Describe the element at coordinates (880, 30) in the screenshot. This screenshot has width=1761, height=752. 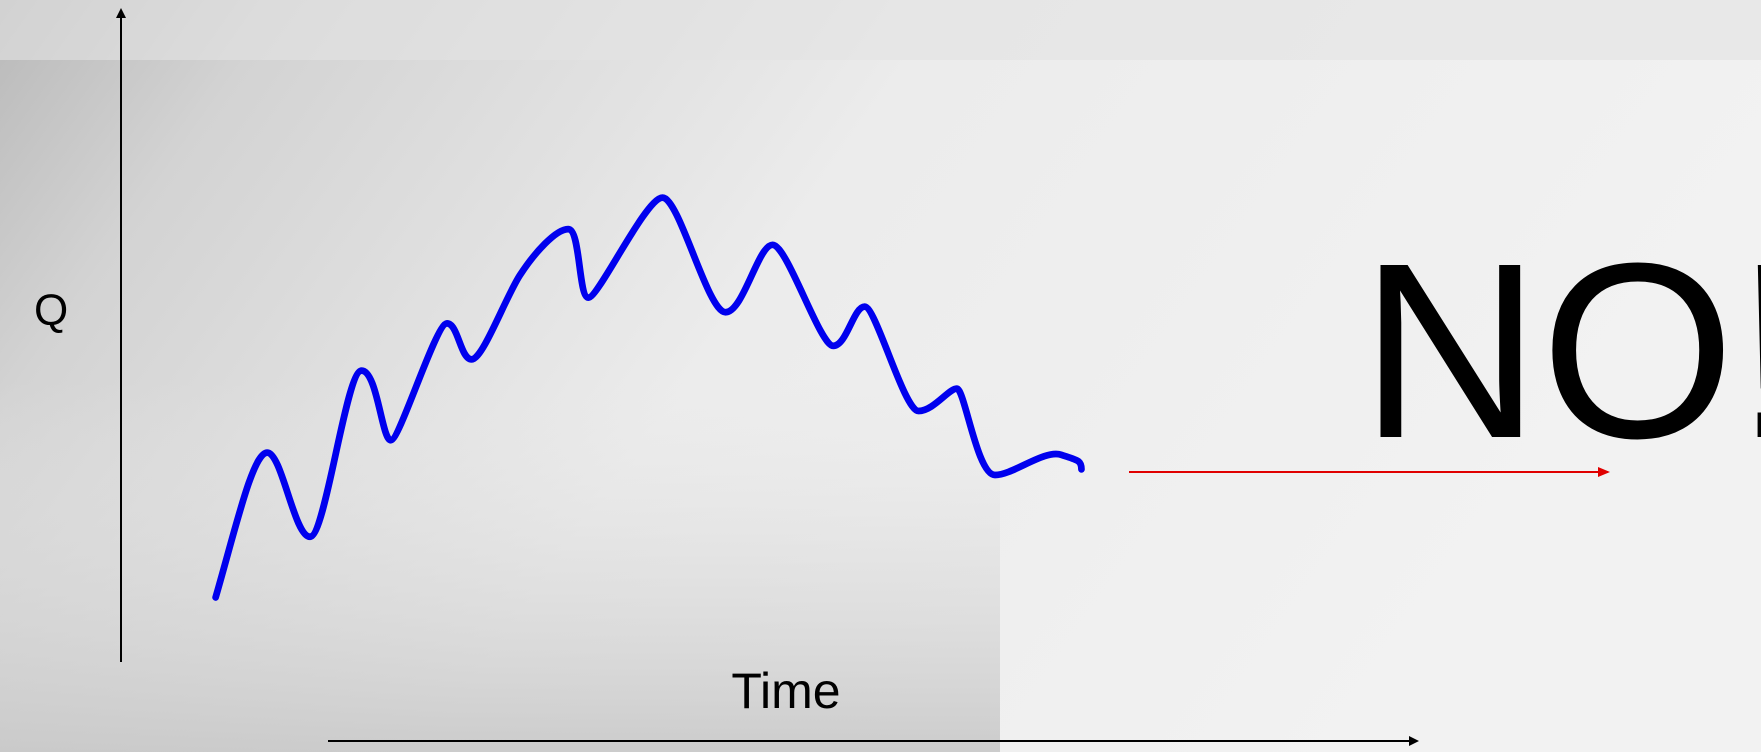
I see `background-shore` at that location.